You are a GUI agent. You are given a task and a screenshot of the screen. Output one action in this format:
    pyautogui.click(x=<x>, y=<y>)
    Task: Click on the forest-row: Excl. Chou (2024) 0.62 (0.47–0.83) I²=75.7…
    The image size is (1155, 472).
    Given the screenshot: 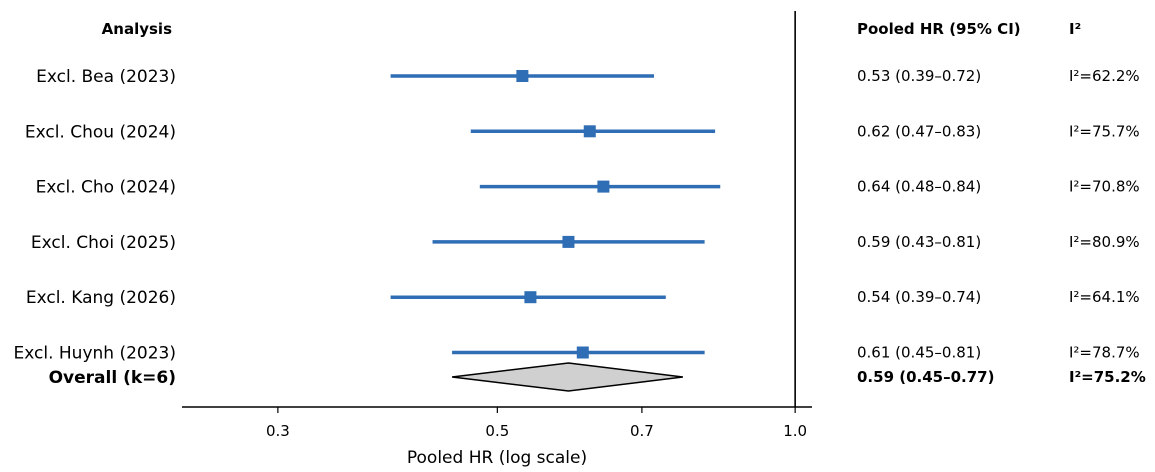 What is the action you would take?
    pyautogui.click(x=582, y=132)
    